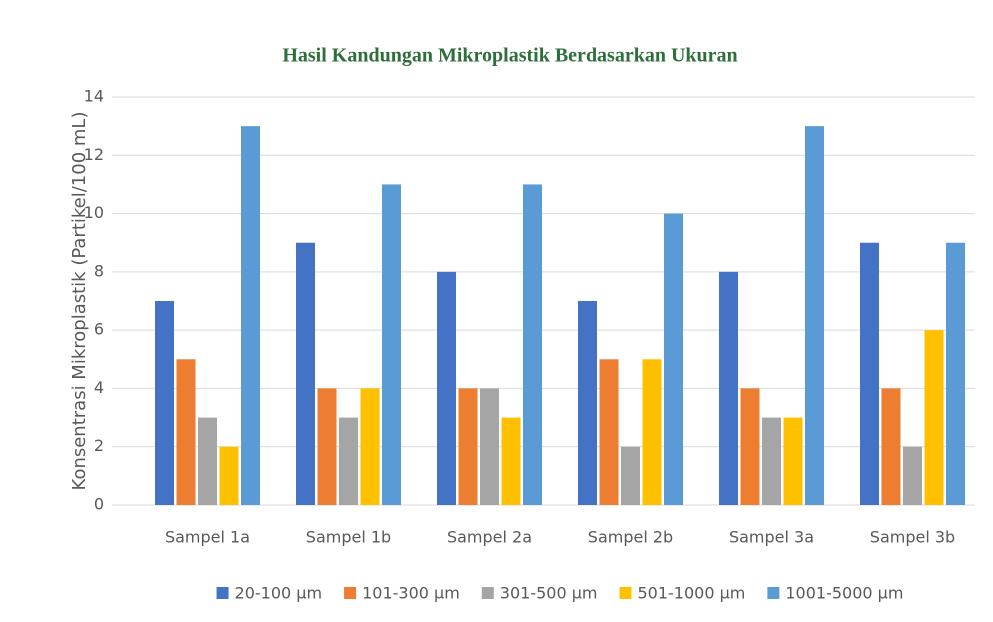 The height and width of the screenshot is (622, 993). What do you see at coordinates (771, 537) in the screenshot?
I see `x-tick-label: Sampel 3a` at bounding box center [771, 537].